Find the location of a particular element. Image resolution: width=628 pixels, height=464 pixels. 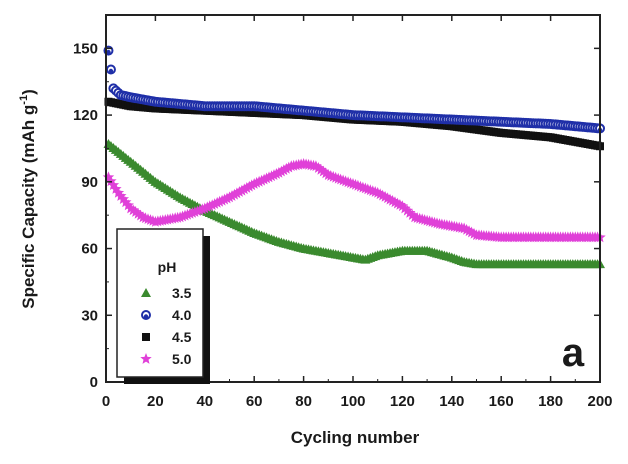

x-tick-label: 100 is located at coordinates (352, 401).